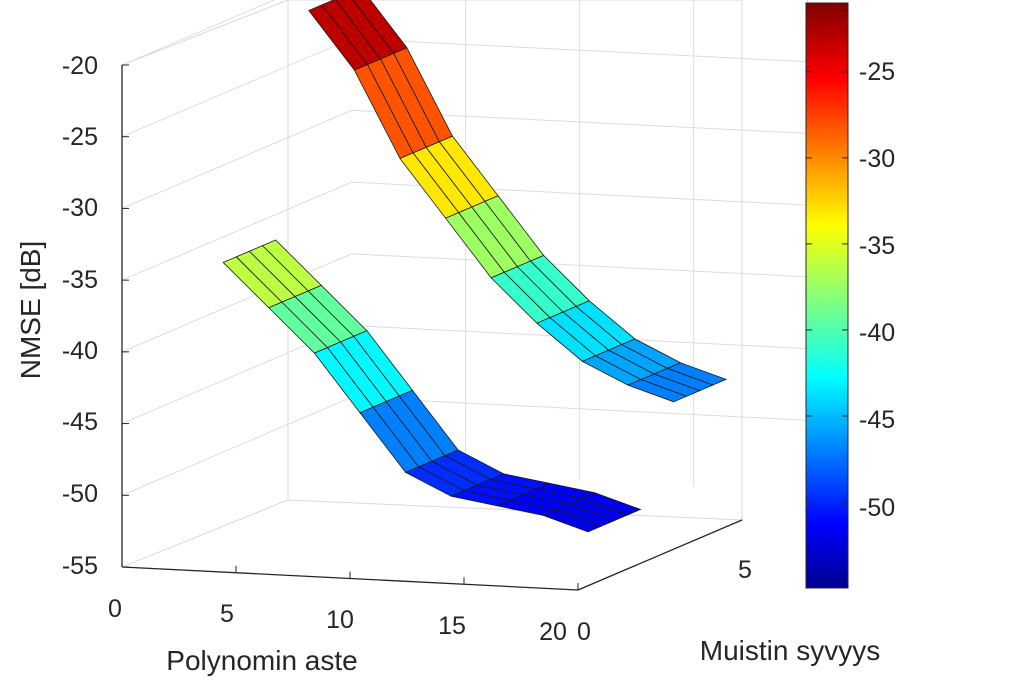 This screenshot has width=1024, height=687. I want to click on colorbar-tick: -45, so click(877, 420).